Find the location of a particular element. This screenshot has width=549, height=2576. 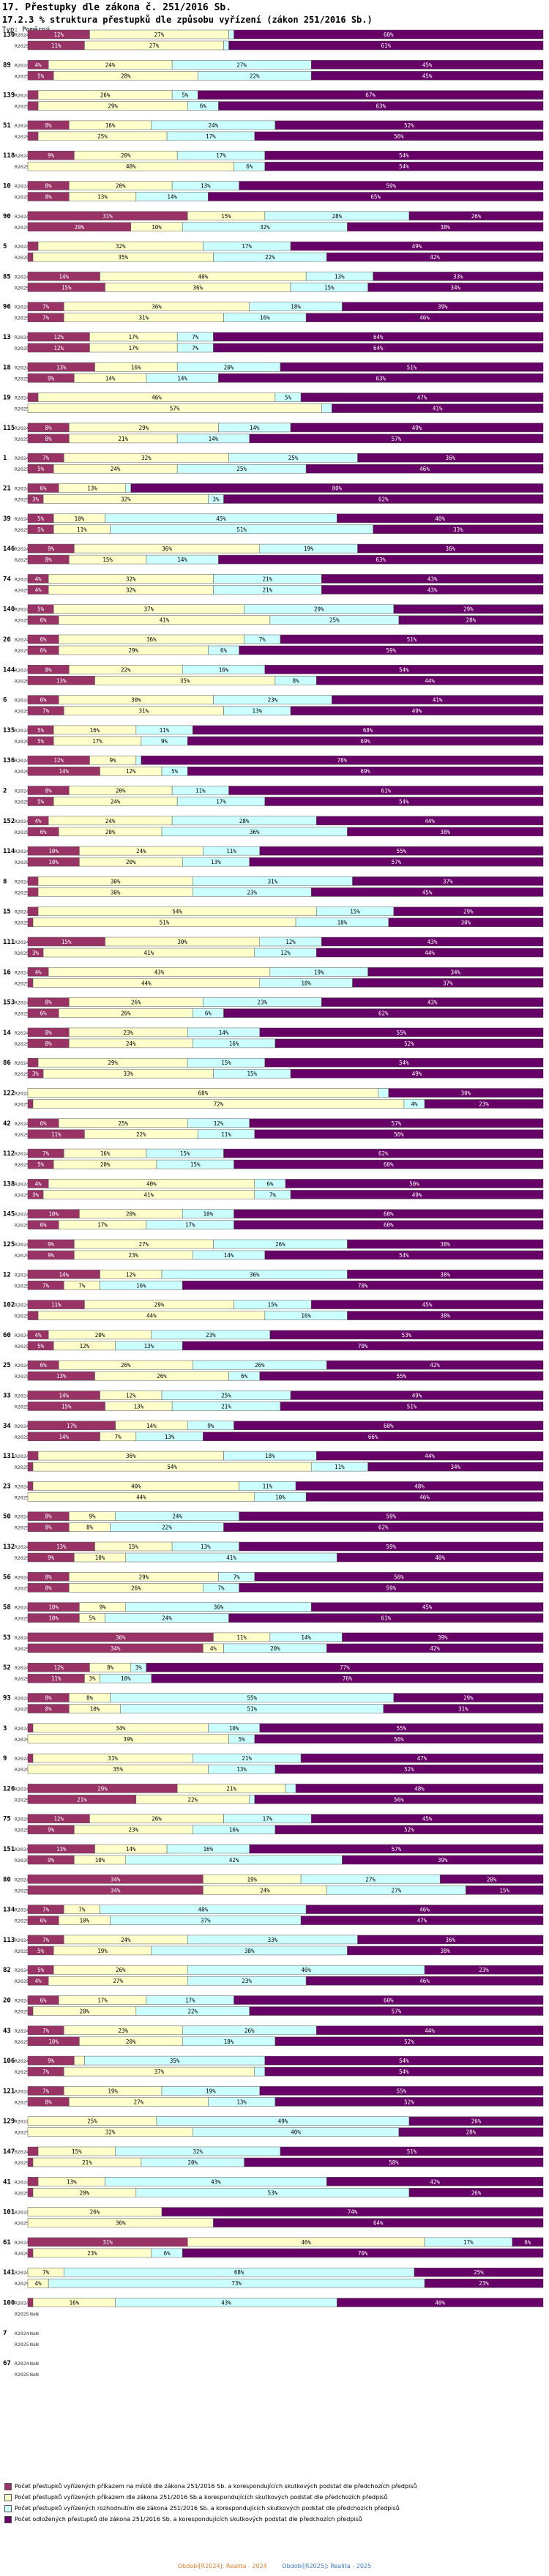

bar-value-label: 15% is located at coordinates (252, 1074).